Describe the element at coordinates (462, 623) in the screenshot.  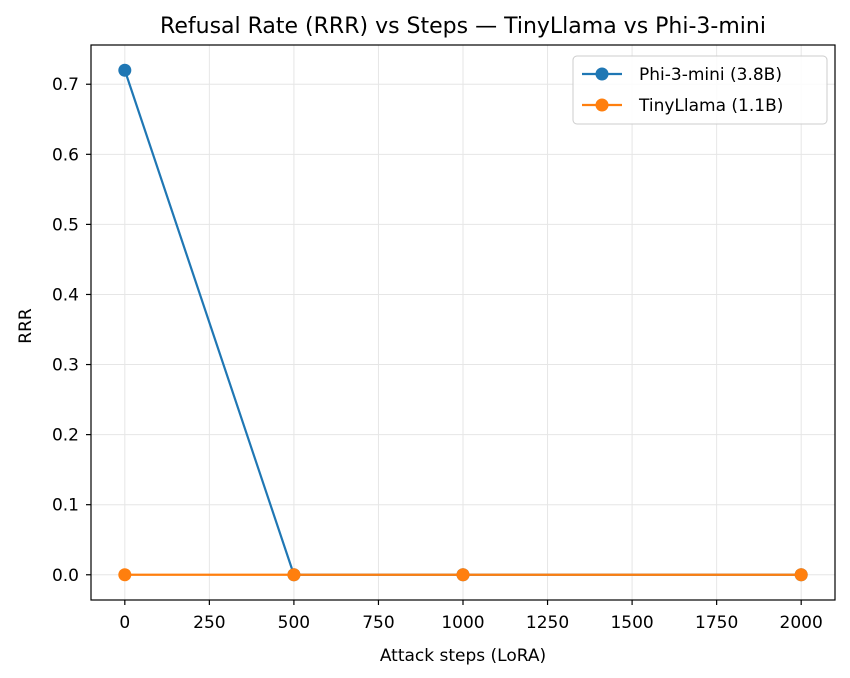
I see `x-tick-label: 1000` at that location.